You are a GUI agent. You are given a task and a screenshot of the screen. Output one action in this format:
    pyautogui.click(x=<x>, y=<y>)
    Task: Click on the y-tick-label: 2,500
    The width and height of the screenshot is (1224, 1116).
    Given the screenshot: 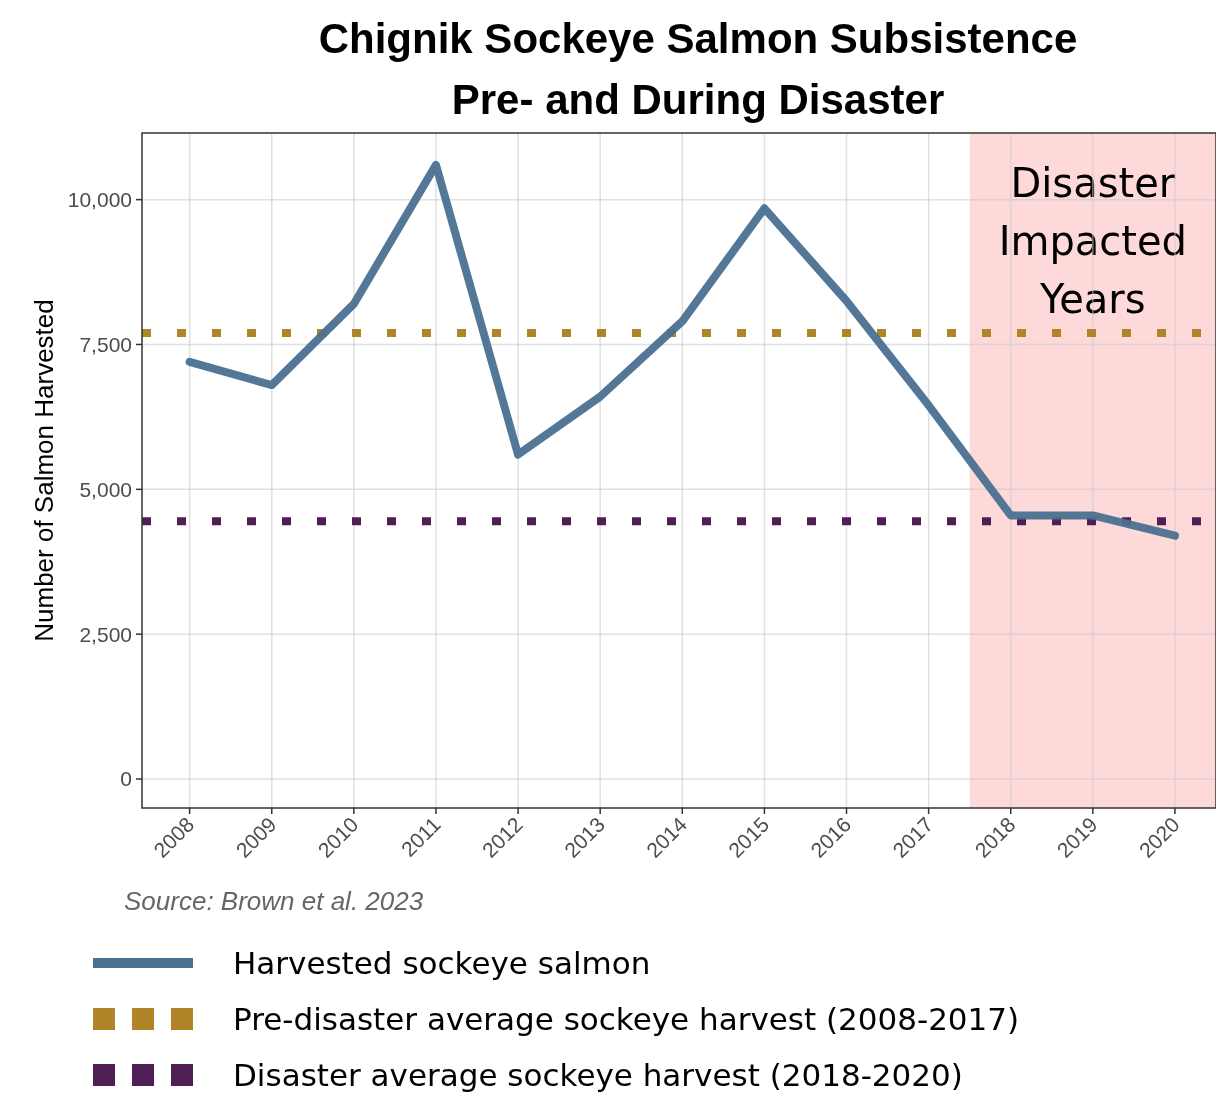 What is the action you would take?
    pyautogui.click(x=105, y=634)
    